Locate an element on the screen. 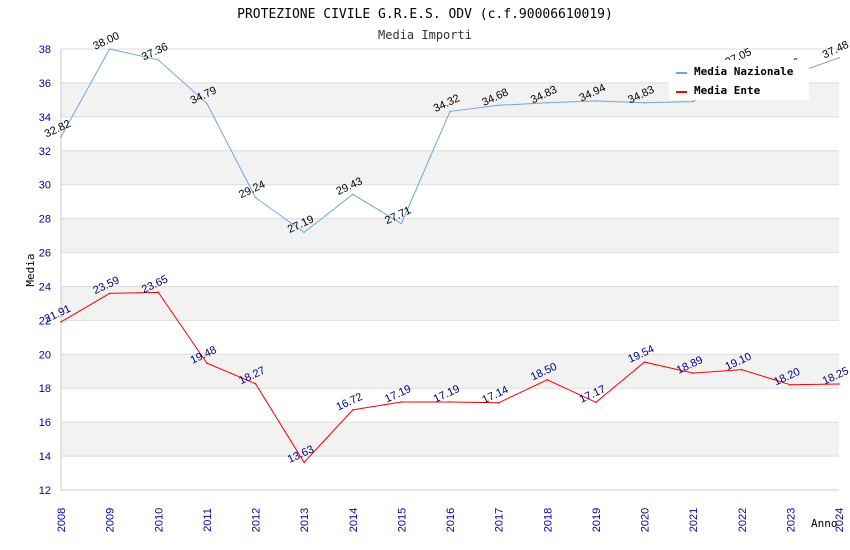 The height and width of the screenshot is (550, 850). x-axis-label: Anno is located at coordinates (824, 523).